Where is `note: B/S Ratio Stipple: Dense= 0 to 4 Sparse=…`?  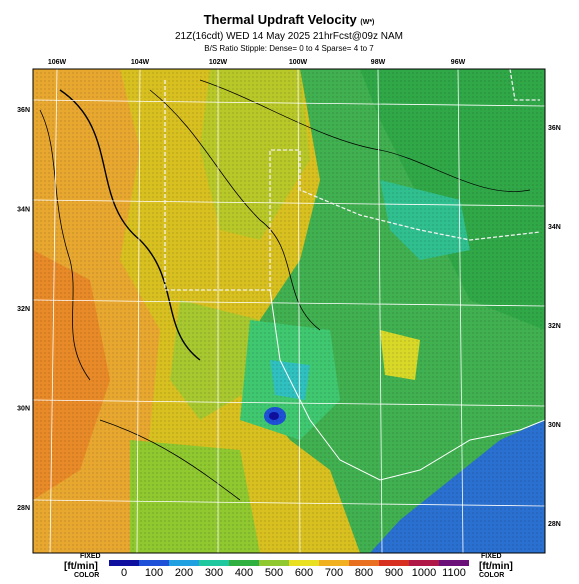
note: B/S Ratio Stipple: Dense= 0 to 4 Sparse=… is located at coordinates (289, 48).